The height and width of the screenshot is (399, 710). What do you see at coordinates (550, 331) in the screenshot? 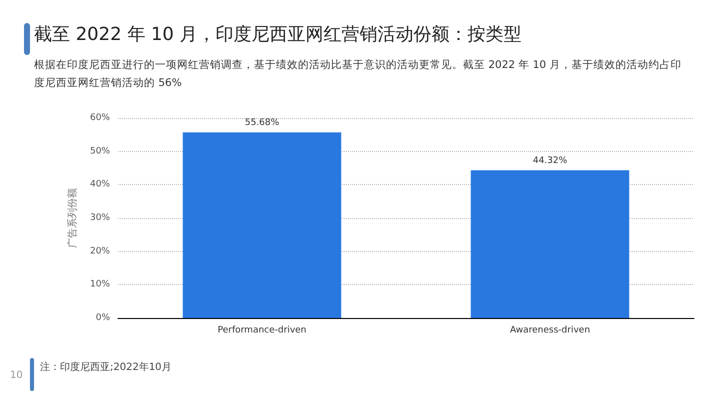
I see `x-tick-label: Awareness-driven` at bounding box center [550, 331].